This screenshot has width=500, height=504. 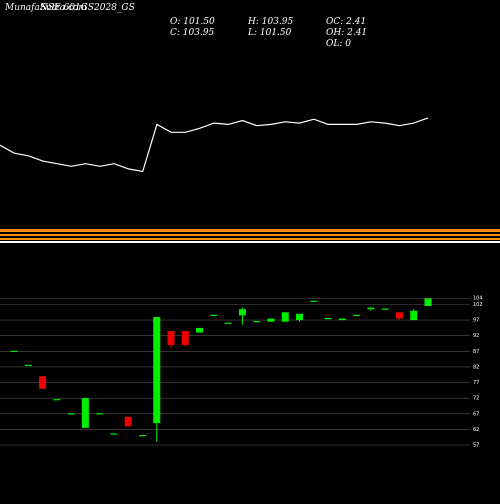 I want to click on y-tick-label-0: 104, so click(x=478, y=299).